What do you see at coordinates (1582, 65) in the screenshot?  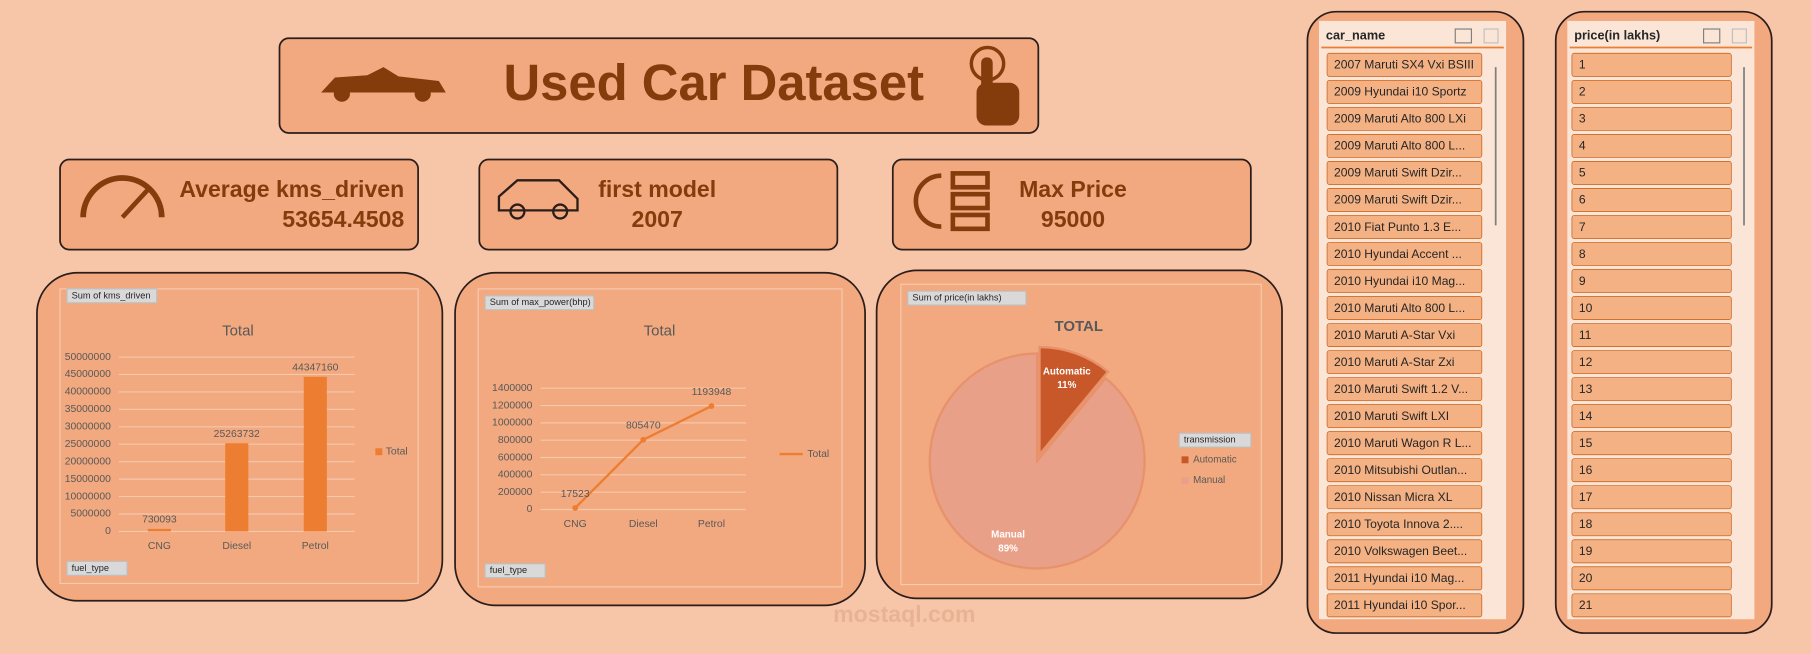 I see `slicer-item-text: 1` at bounding box center [1582, 65].